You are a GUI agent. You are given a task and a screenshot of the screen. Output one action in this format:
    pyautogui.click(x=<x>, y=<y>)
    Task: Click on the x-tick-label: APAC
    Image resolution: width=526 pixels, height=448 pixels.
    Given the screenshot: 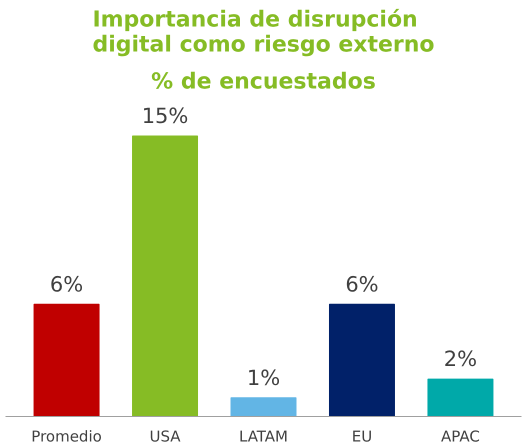 What is the action you would take?
    pyautogui.click(x=460, y=437)
    